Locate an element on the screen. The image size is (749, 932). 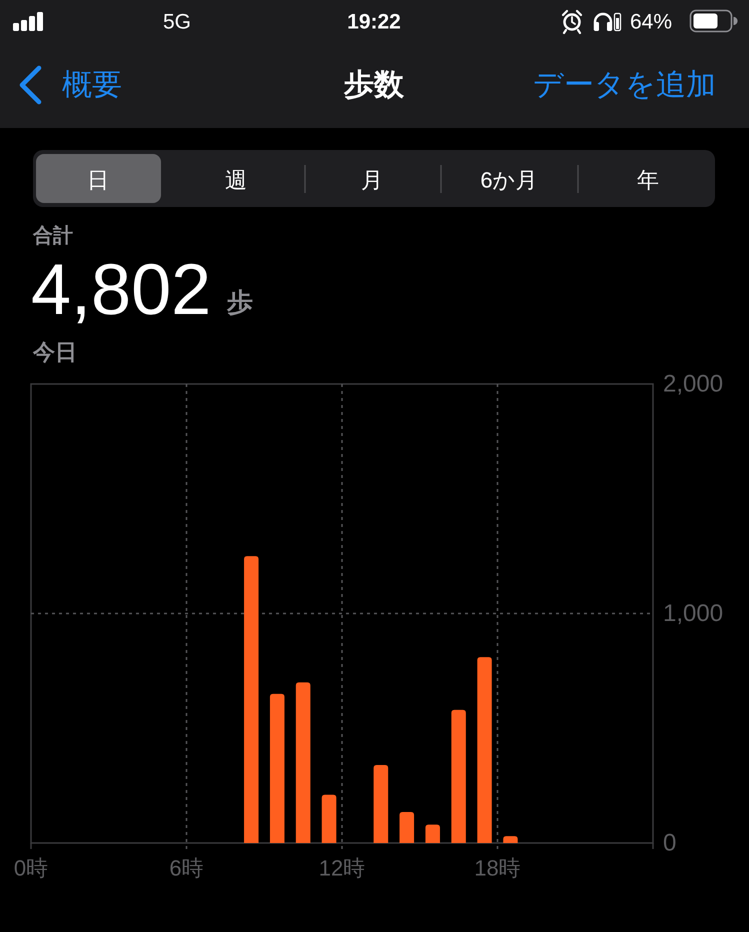
y-tick-label: 0 is located at coordinates (669, 843).